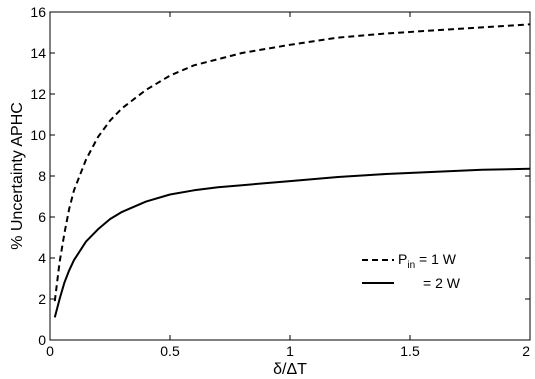 The image size is (535, 379). I want to click on y-tick-label: 0, so click(42, 340).